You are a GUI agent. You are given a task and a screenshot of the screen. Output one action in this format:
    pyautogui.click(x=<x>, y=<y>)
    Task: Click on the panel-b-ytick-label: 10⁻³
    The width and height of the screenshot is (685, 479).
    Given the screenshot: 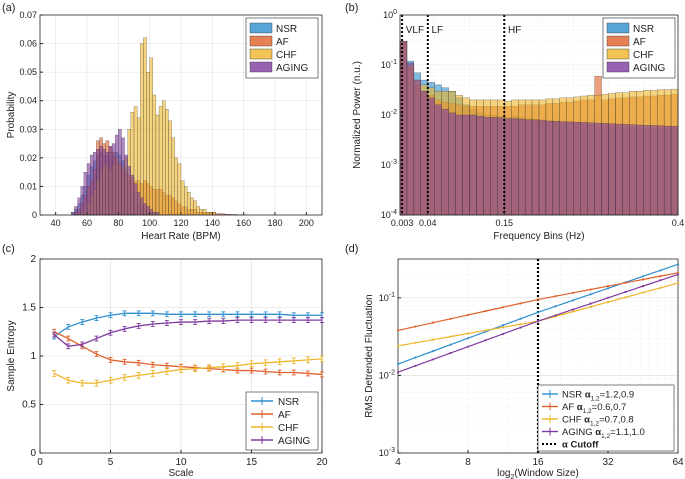 What is the action you would take?
    pyautogui.click(x=389, y=164)
    